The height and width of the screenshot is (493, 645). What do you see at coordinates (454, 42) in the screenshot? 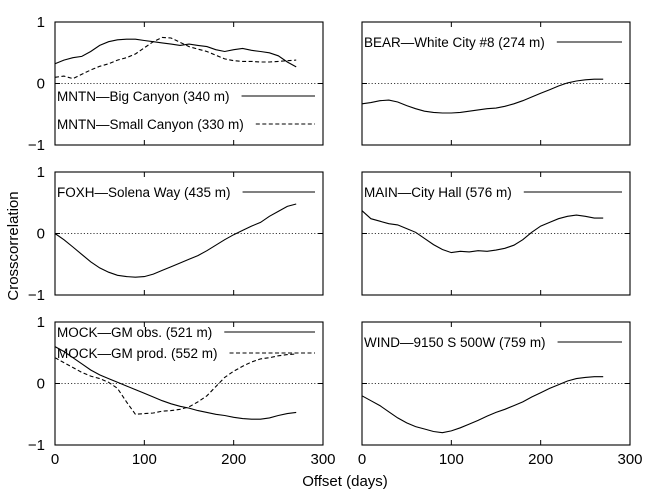
I see `legend-label: BEAR—White City #8 (274 m)` at bounding box center [454, 42].